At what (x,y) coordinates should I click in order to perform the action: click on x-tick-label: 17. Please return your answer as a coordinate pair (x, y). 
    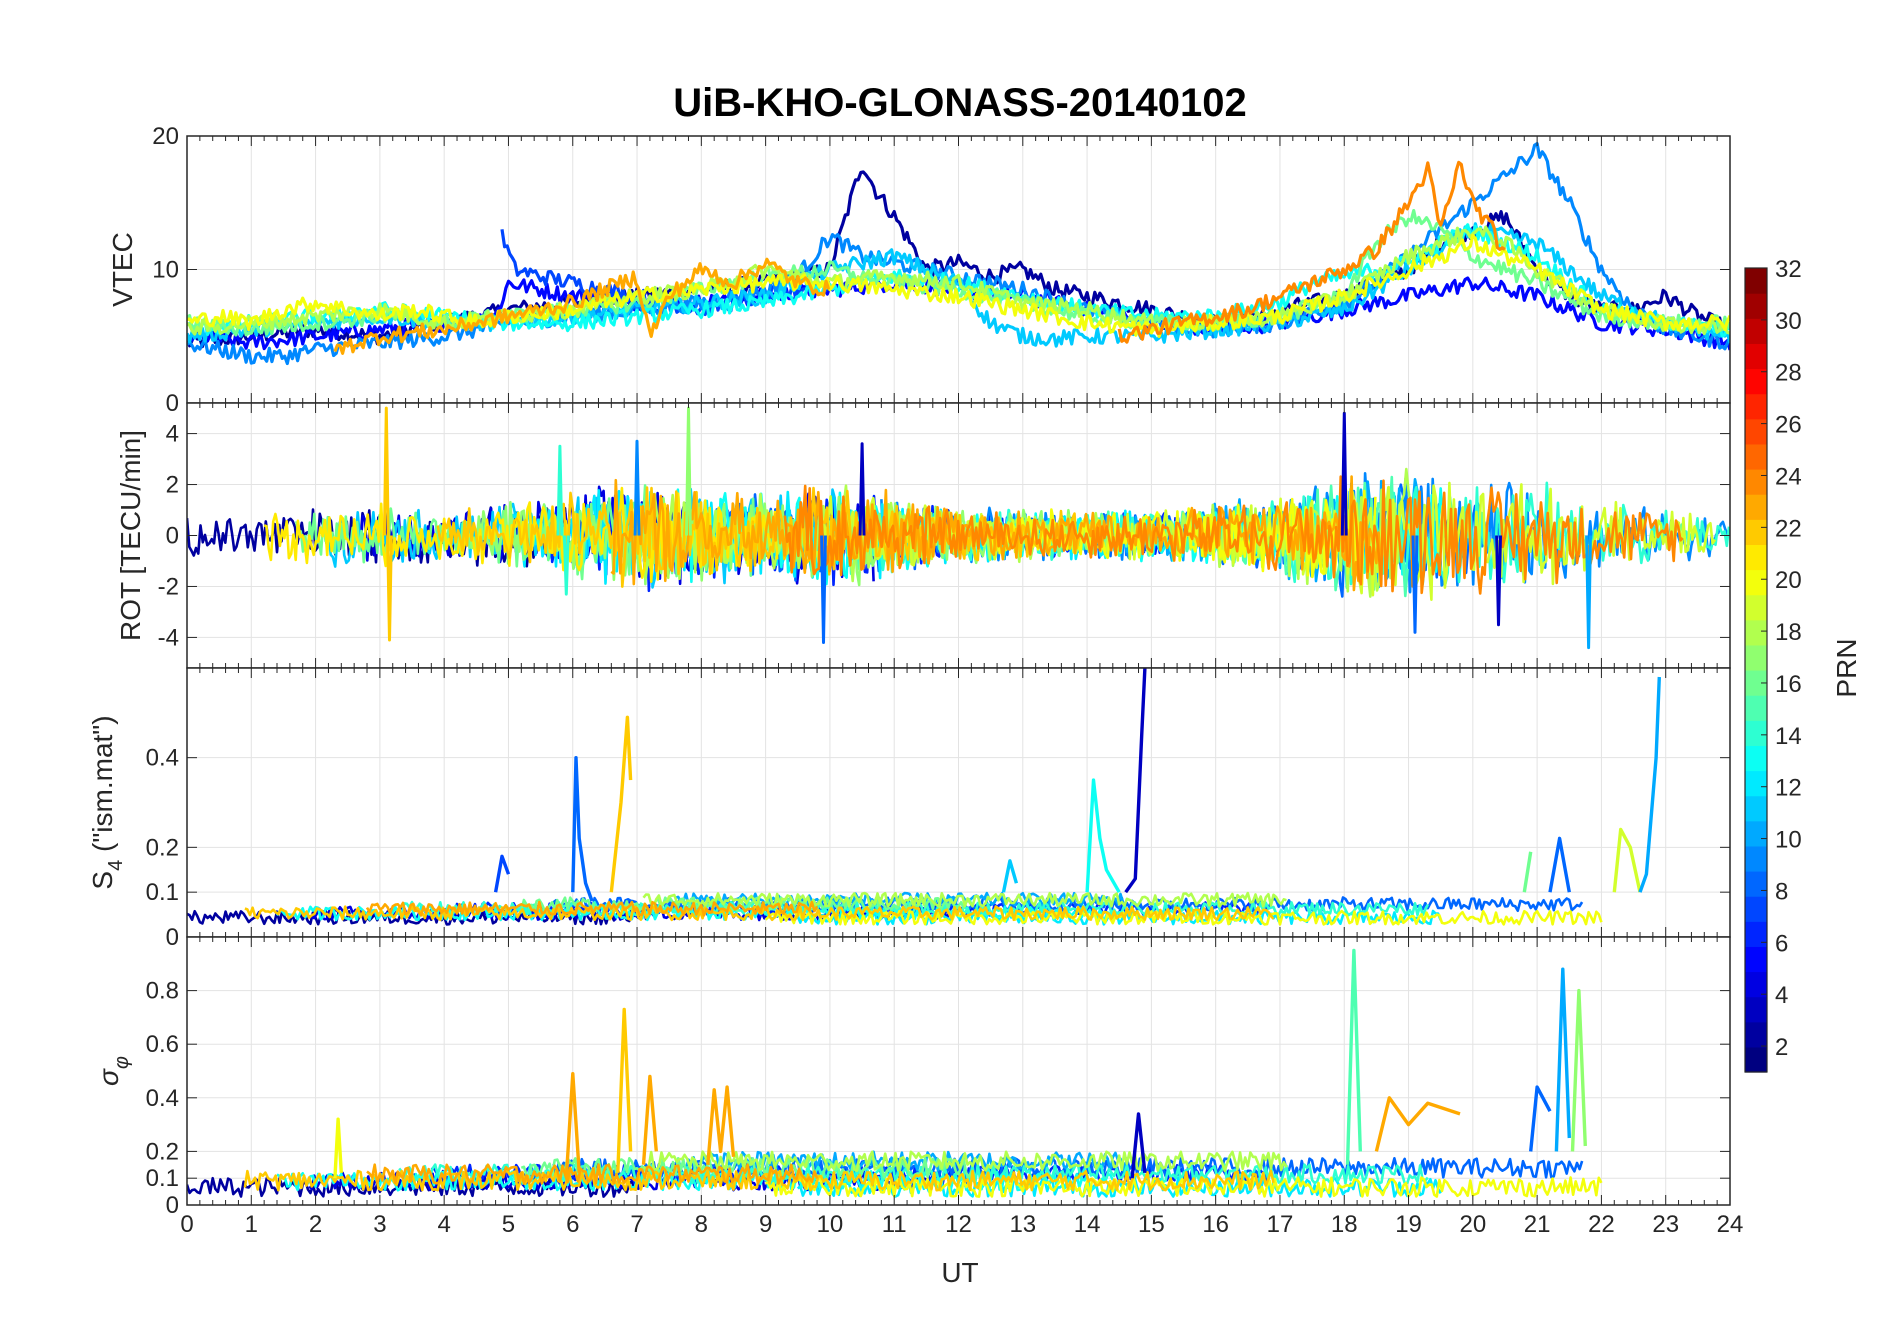
    Looking at the image, I should click on (1280, 1224).